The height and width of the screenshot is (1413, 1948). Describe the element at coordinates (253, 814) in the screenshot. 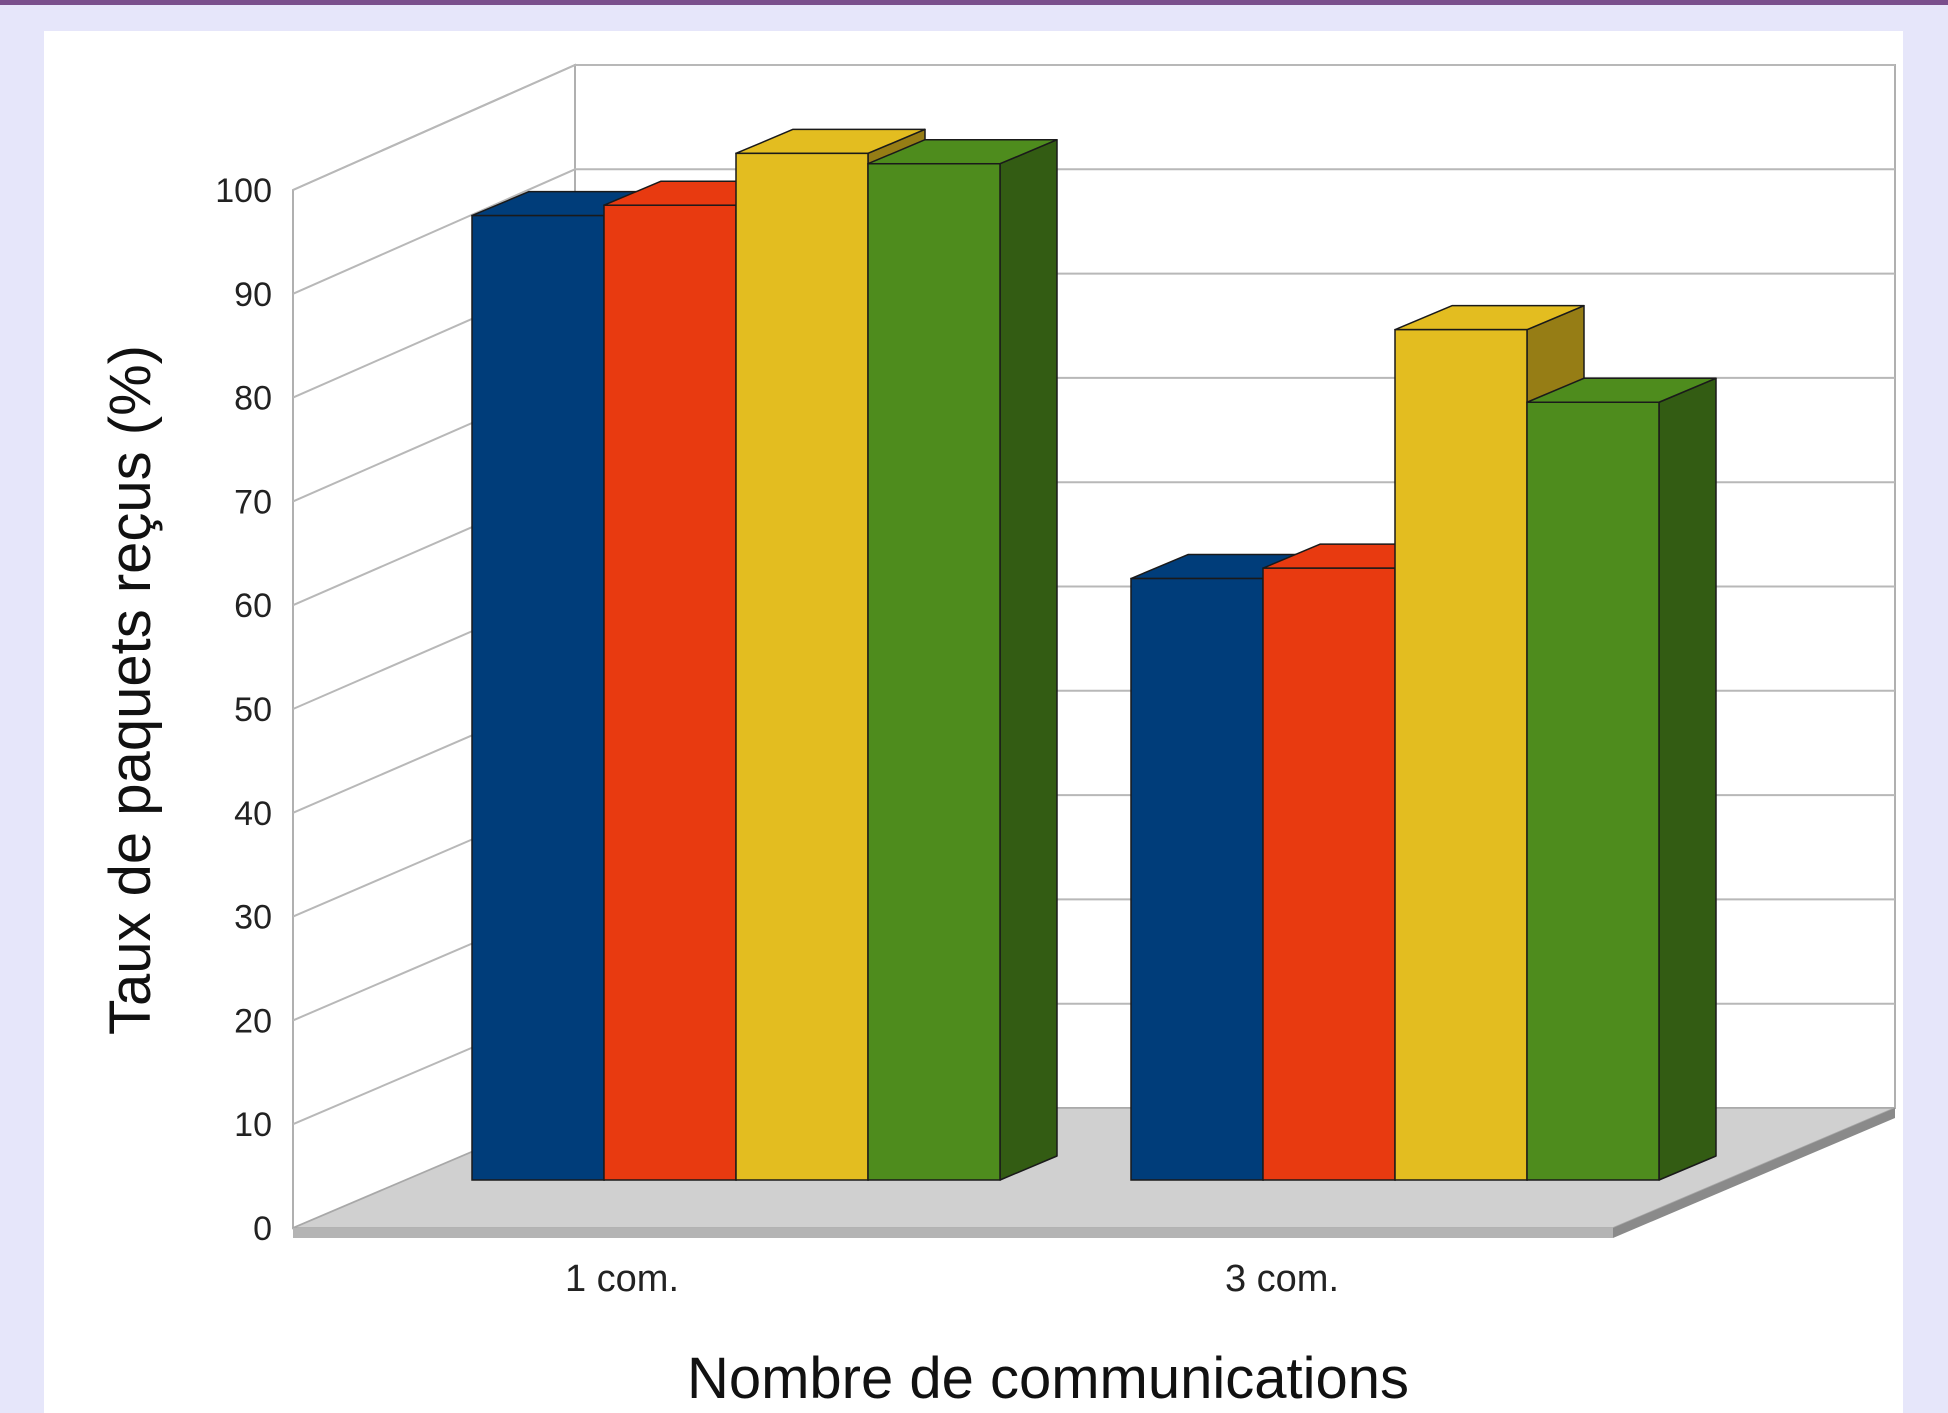

I see `y-tick-label: 40` at that location.